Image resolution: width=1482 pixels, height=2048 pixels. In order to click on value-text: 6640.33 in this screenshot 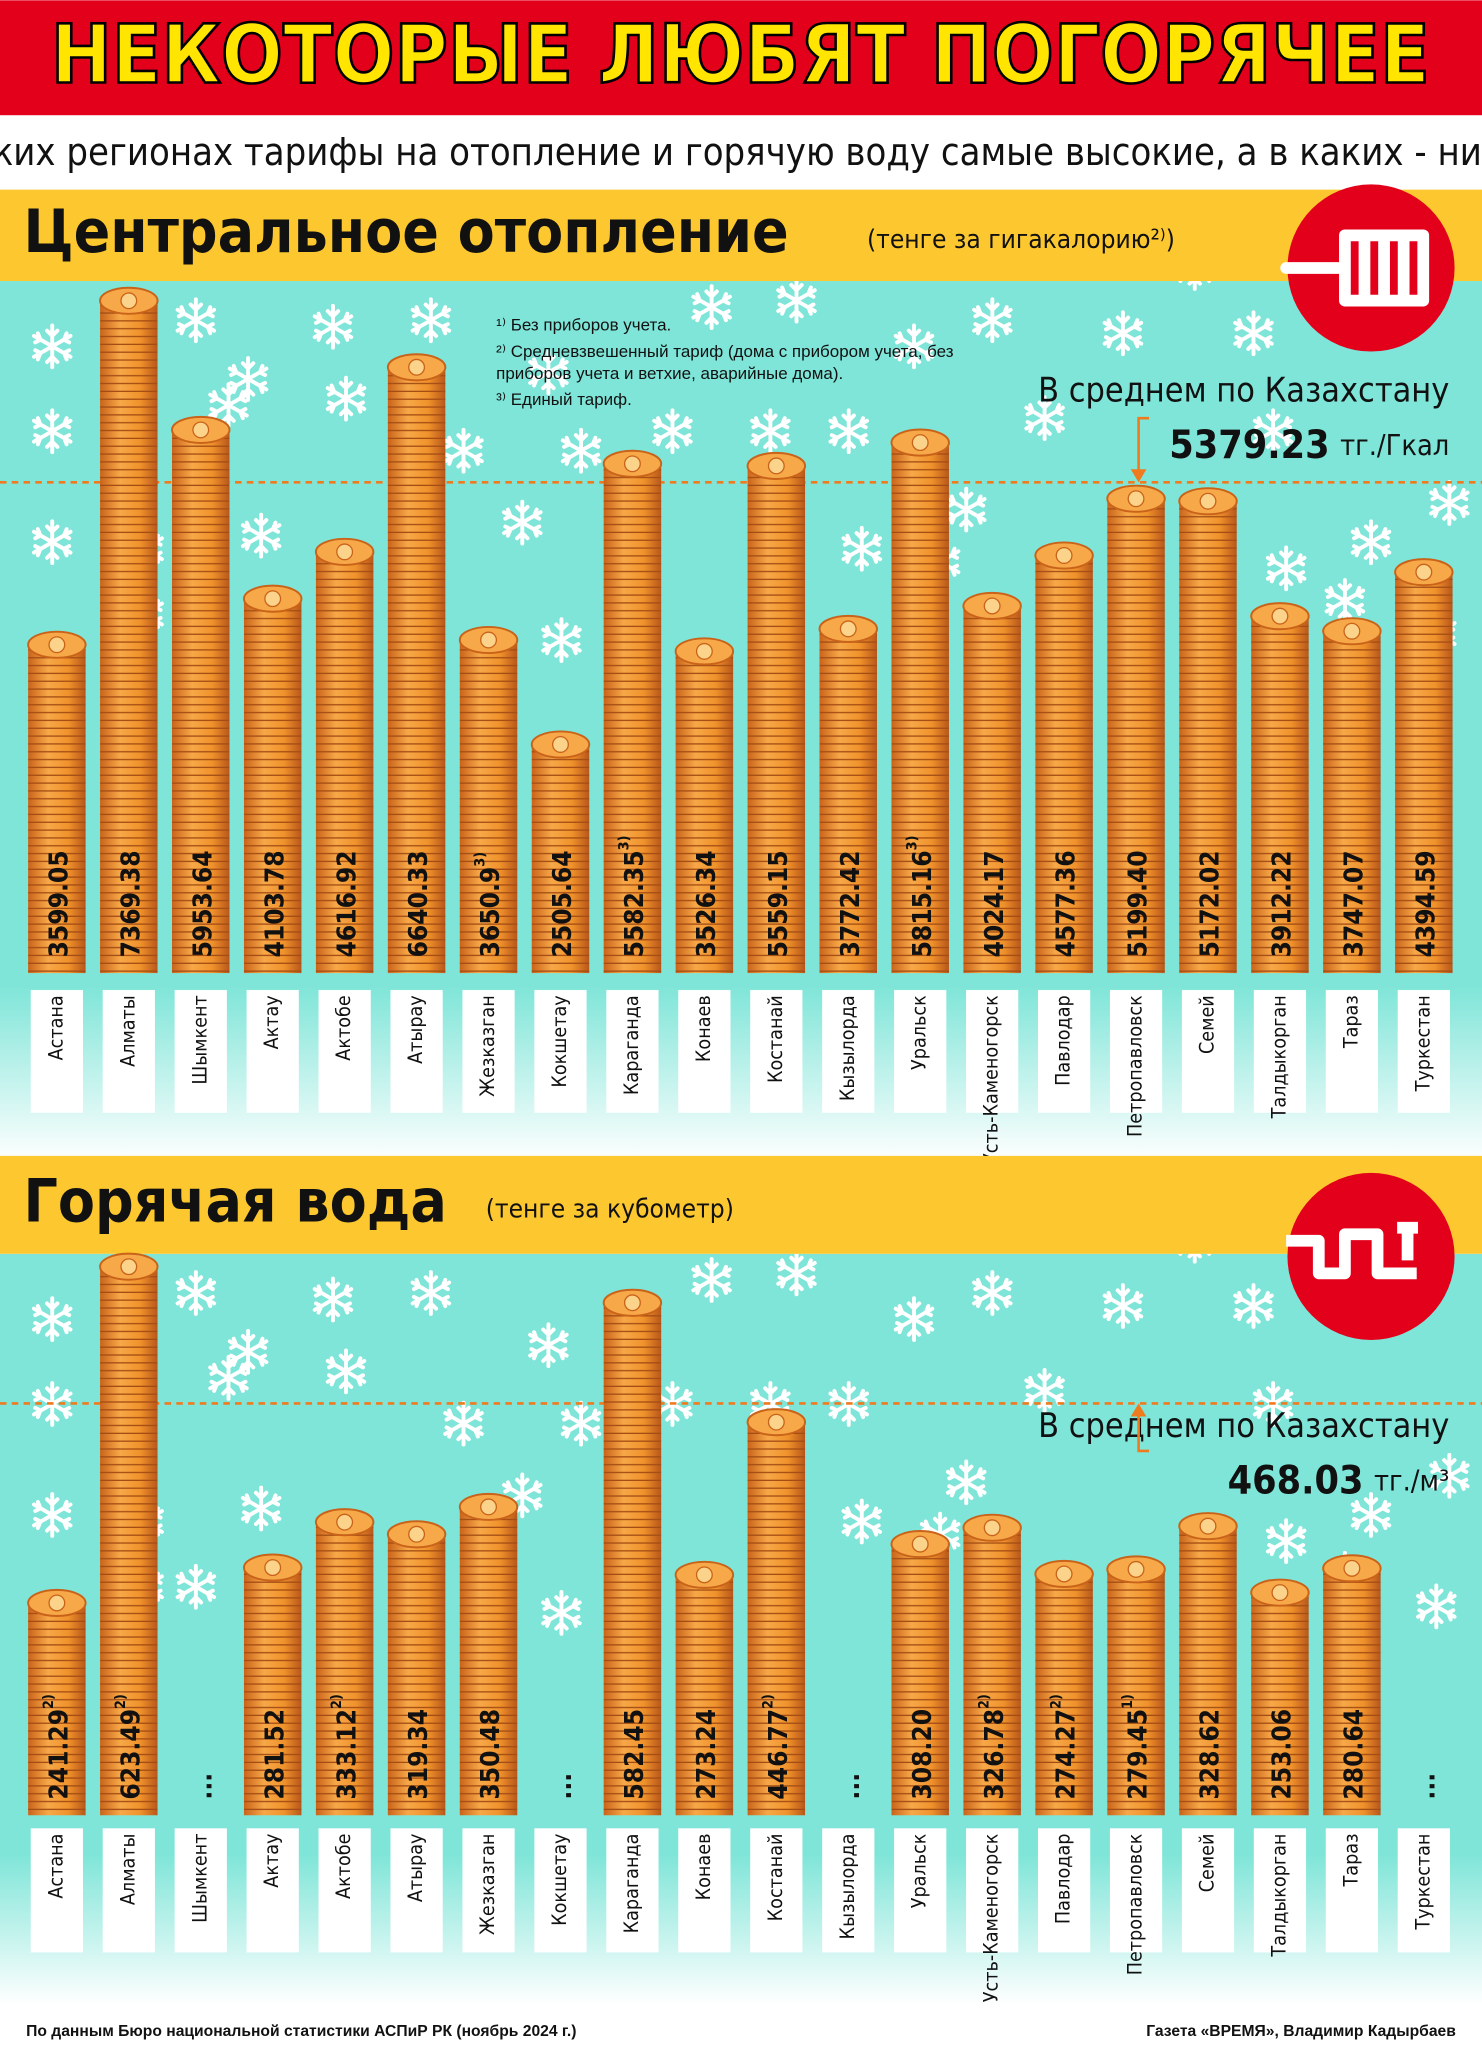, I will do `click(419, 903)`.